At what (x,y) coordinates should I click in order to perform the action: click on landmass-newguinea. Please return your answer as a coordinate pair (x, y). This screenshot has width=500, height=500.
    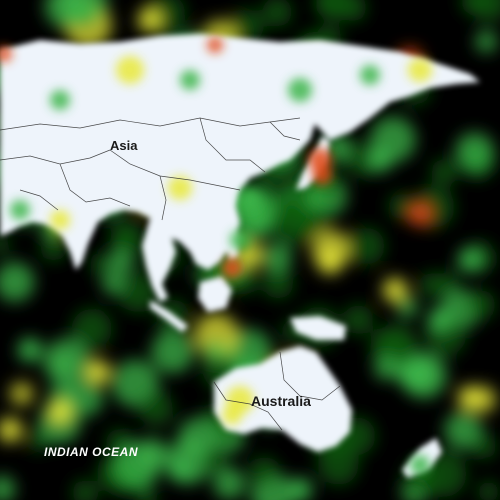
    Looking at the image, I should click on (318, 328).